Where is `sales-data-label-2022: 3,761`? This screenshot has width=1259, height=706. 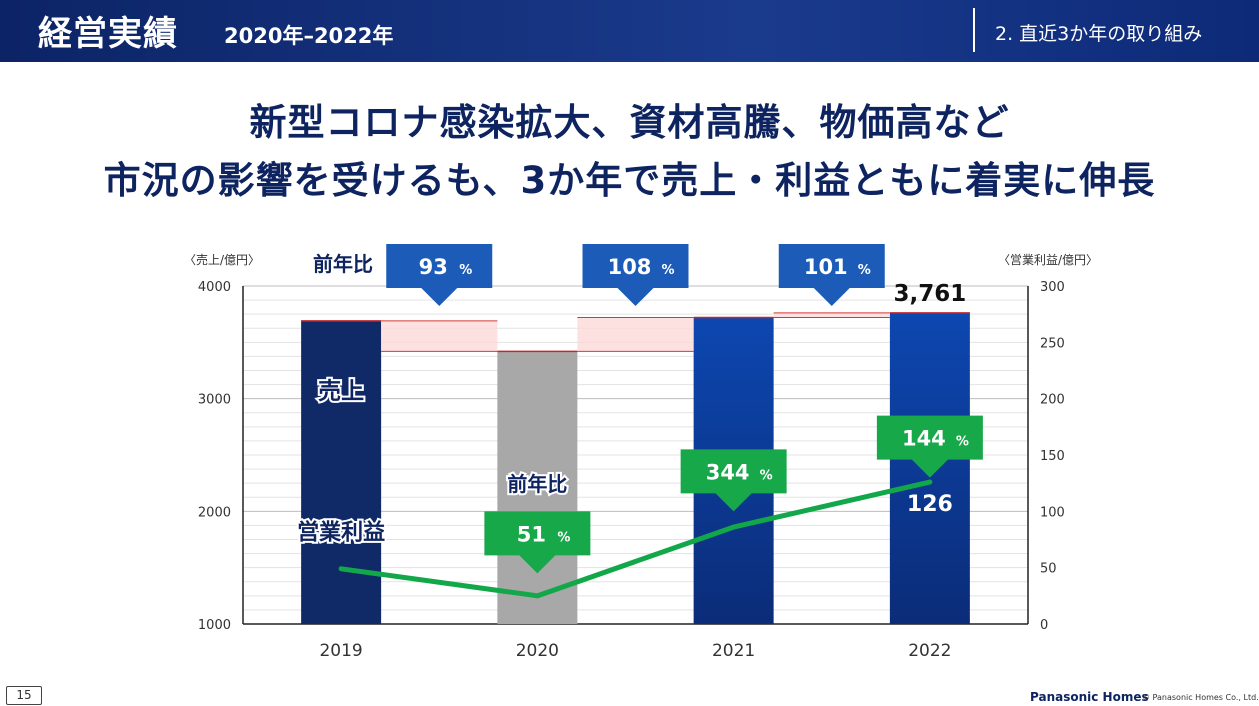
sales-data-label-2022: 3,761 is located at coordinates (929, 294).